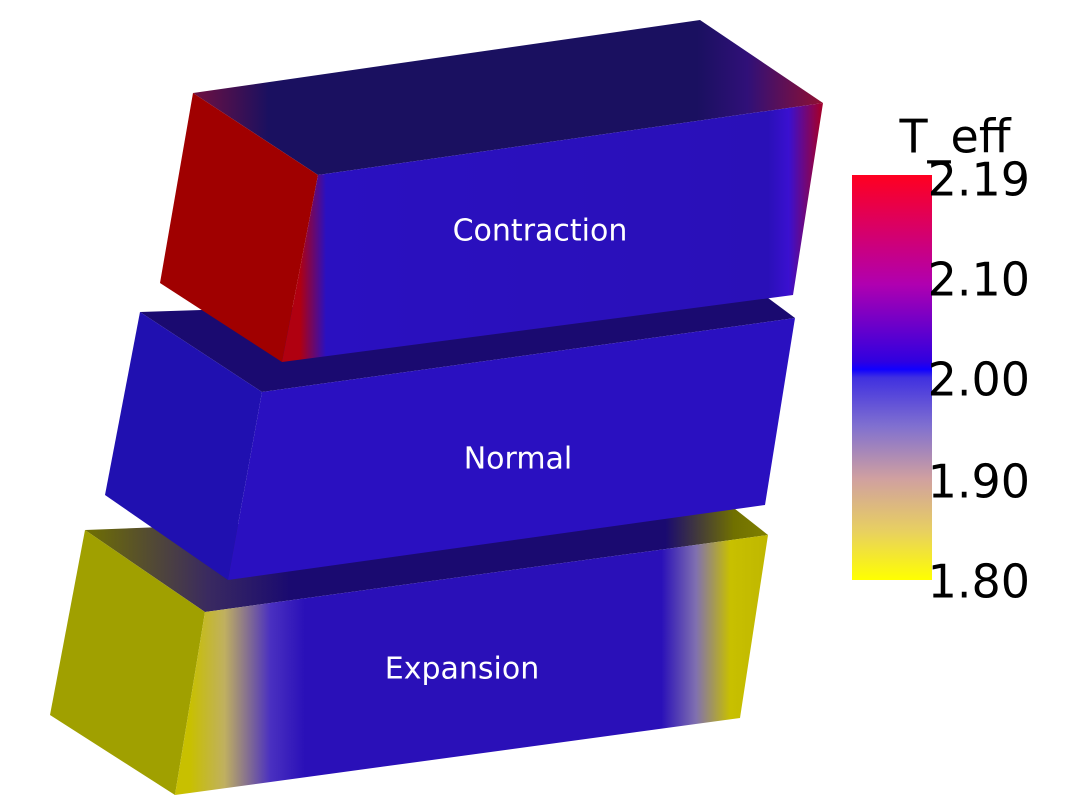 The height and width of the screenshot is (810, 1090). I want to click on box-label: Expansion, so click(462, 669).